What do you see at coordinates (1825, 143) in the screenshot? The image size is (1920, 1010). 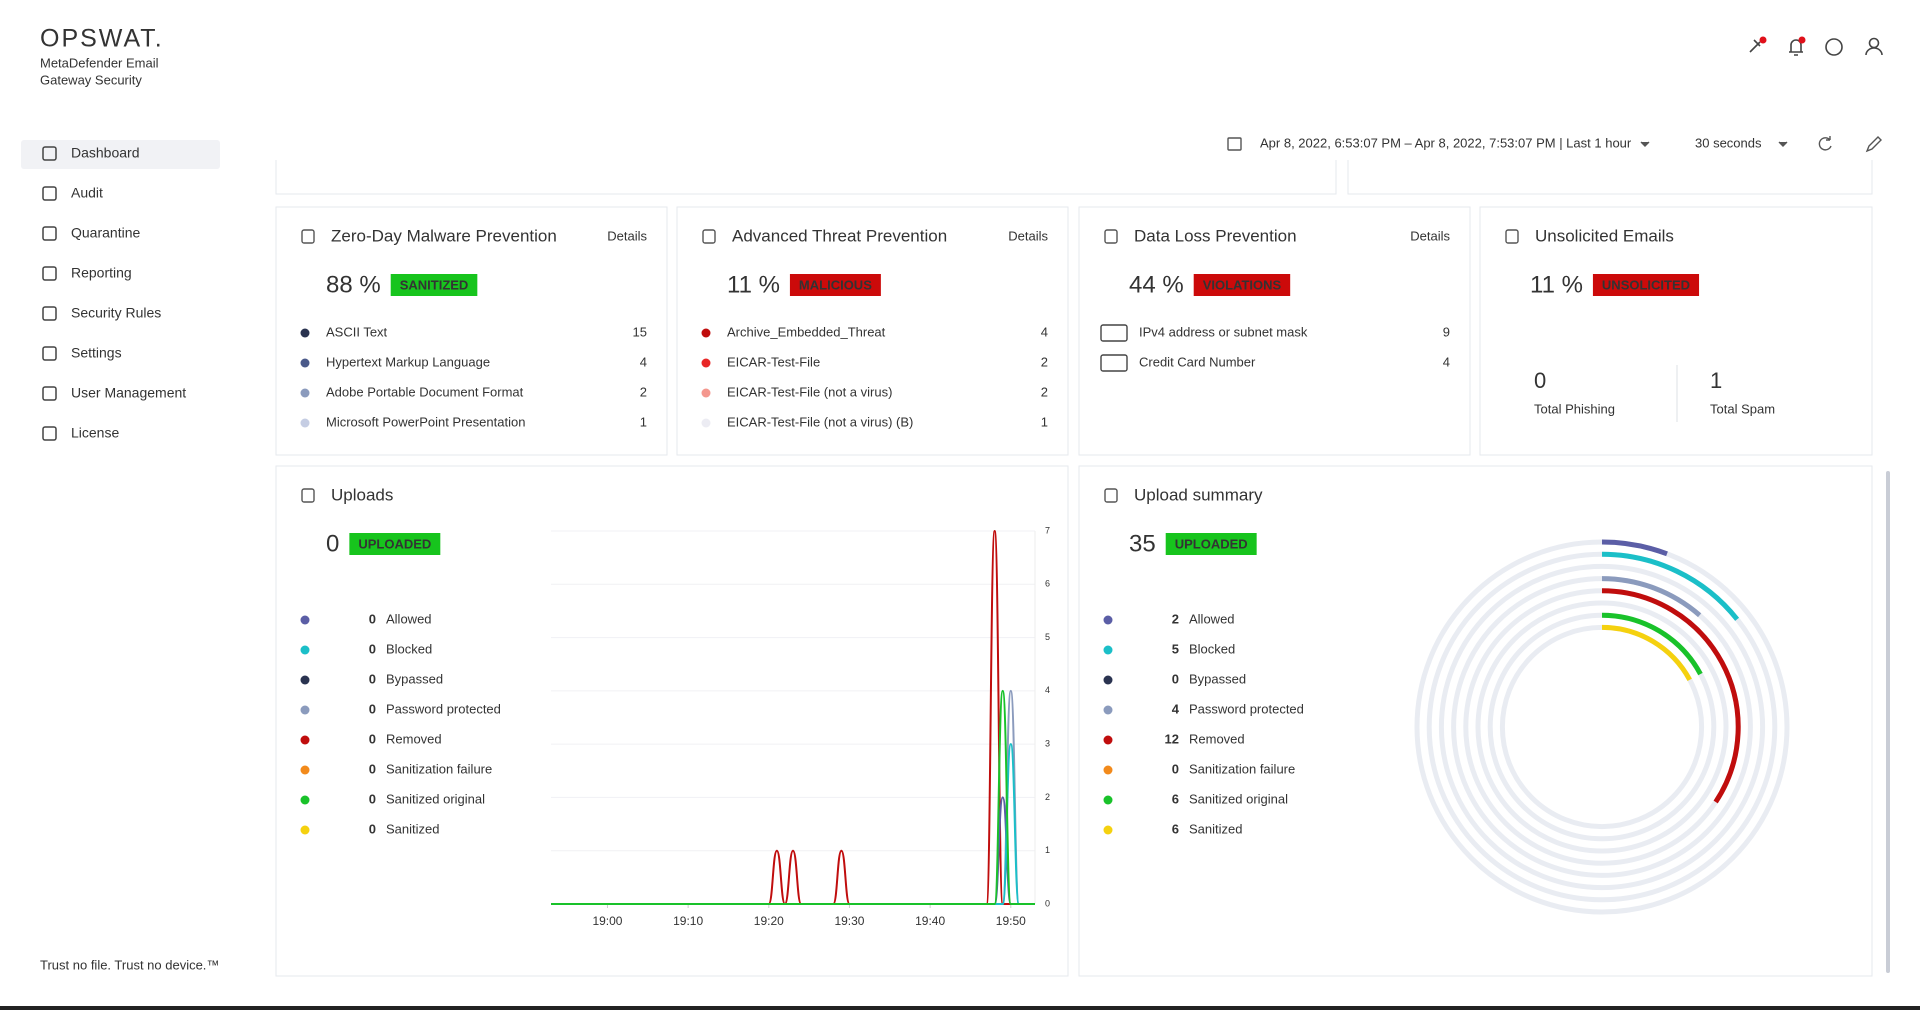 I see `refresh-icon` at bounding box center [1825, 143].